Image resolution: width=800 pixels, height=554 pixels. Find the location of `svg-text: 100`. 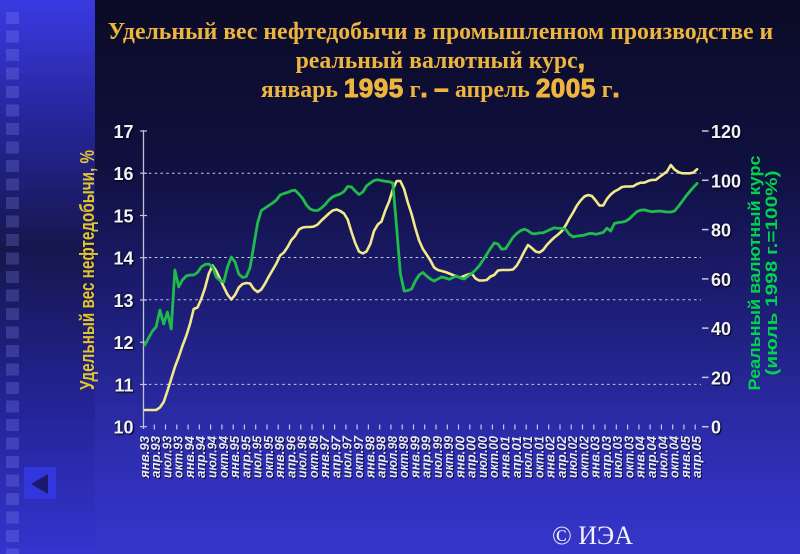

svg-text: 100 is located at coordinates (726, 181).